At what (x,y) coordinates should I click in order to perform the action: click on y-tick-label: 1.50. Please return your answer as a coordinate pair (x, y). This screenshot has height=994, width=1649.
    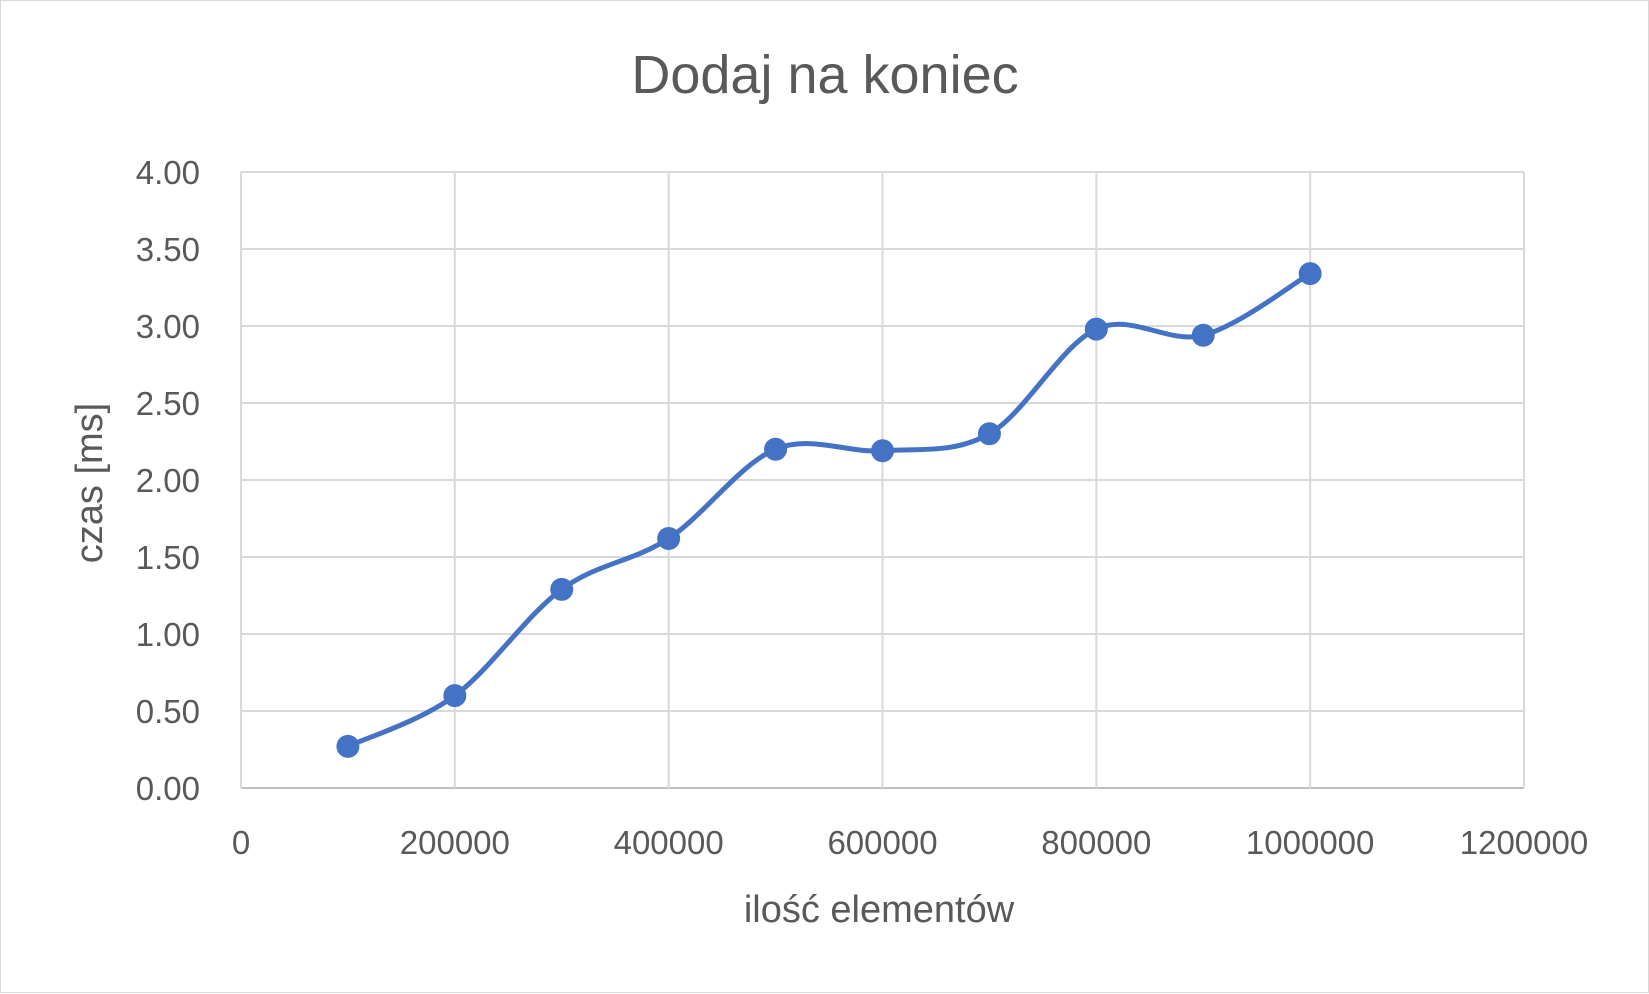
    Looking at the image, I should click on (168, 557).